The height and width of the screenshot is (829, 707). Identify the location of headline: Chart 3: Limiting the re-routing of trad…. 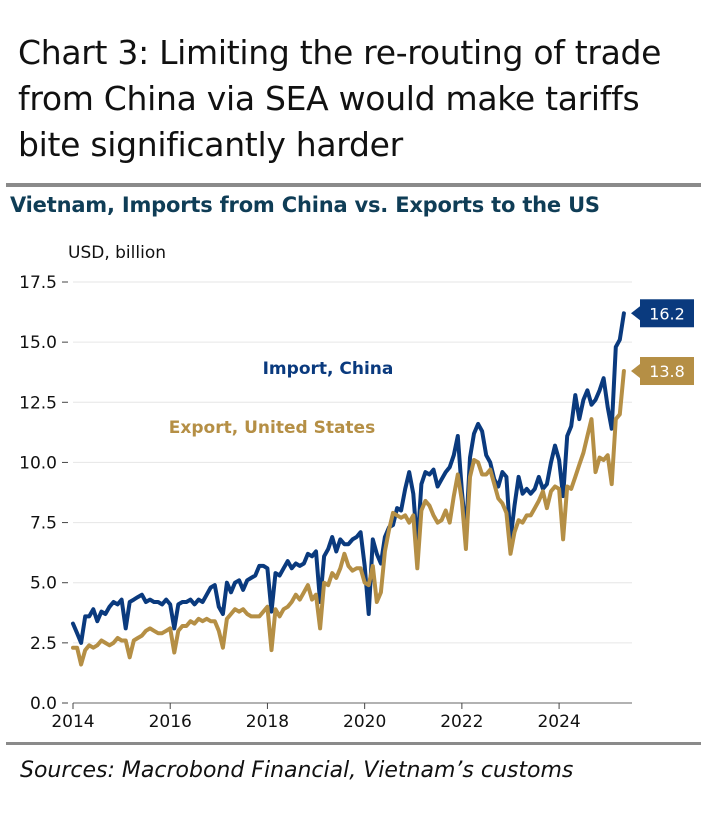
(340, 98).